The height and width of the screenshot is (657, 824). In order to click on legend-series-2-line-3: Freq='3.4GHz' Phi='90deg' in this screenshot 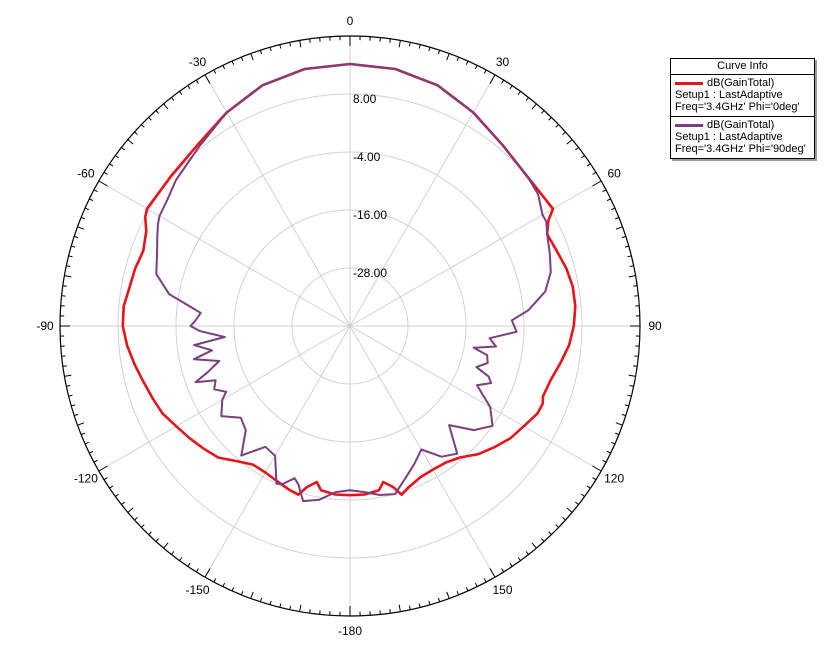, I will do `click(740, 149)`.